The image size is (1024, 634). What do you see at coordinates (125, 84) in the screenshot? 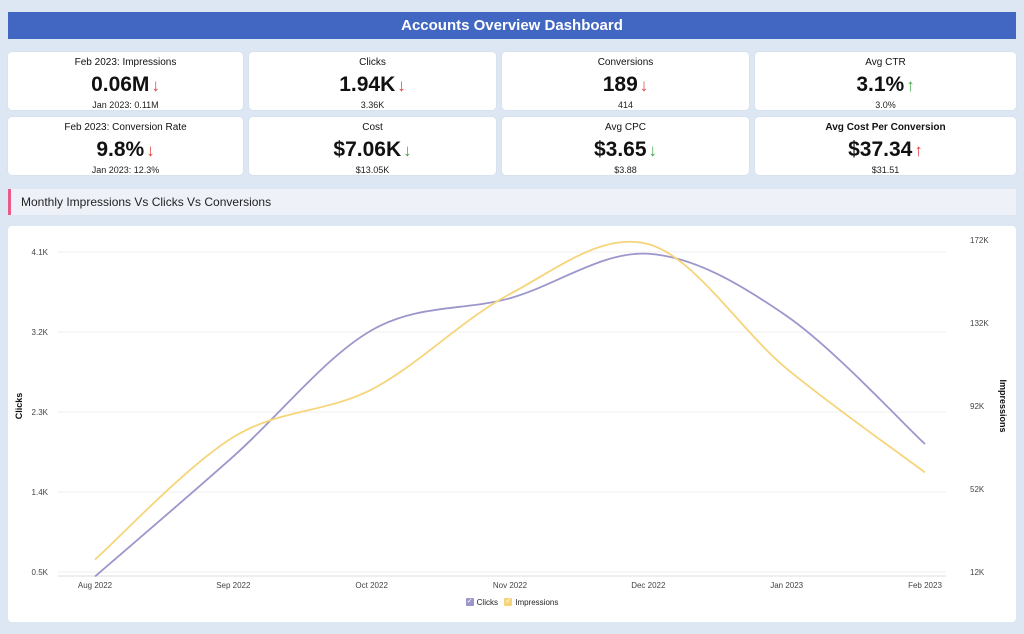
I see `kpi-value: 0.06M ↓` at bounding box center [125, 84].